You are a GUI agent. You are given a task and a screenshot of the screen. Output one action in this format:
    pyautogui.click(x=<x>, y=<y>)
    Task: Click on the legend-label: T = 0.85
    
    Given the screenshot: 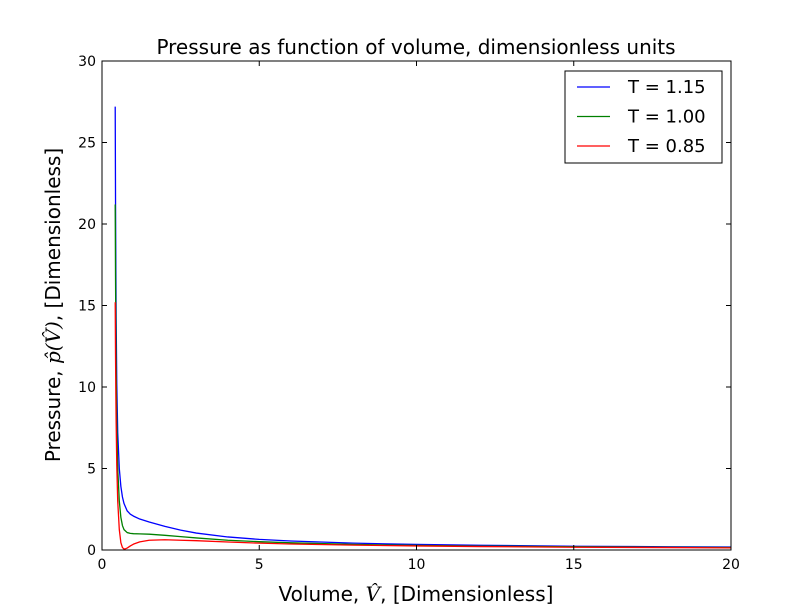 What is the action you would take?
    pyautogui.click(x=666, y=146)
    